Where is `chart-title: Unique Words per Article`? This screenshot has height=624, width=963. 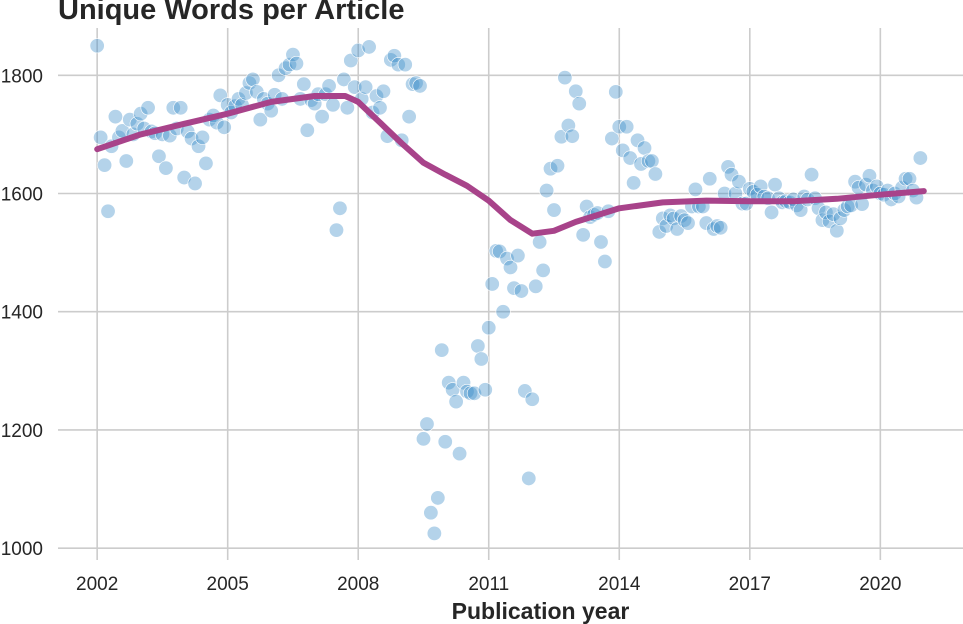
chart-title: Unique Words per Article is located at coordinates (231, 13).